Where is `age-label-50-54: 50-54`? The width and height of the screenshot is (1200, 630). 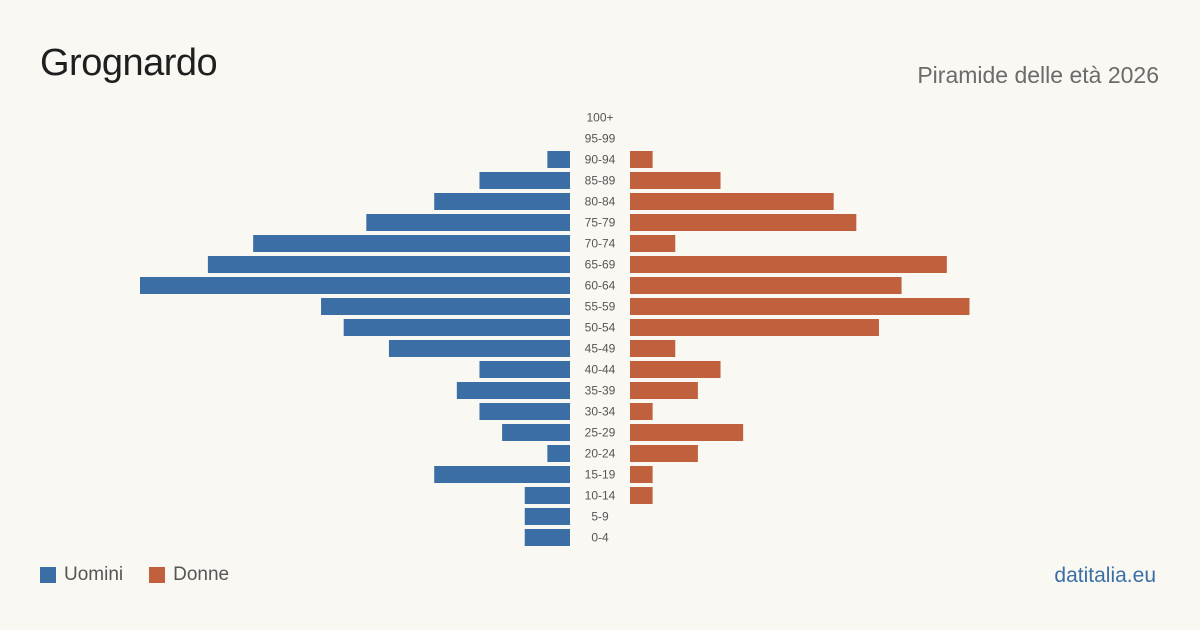 age-label-50-54: 50-54 is located at coordinates (600, 328).